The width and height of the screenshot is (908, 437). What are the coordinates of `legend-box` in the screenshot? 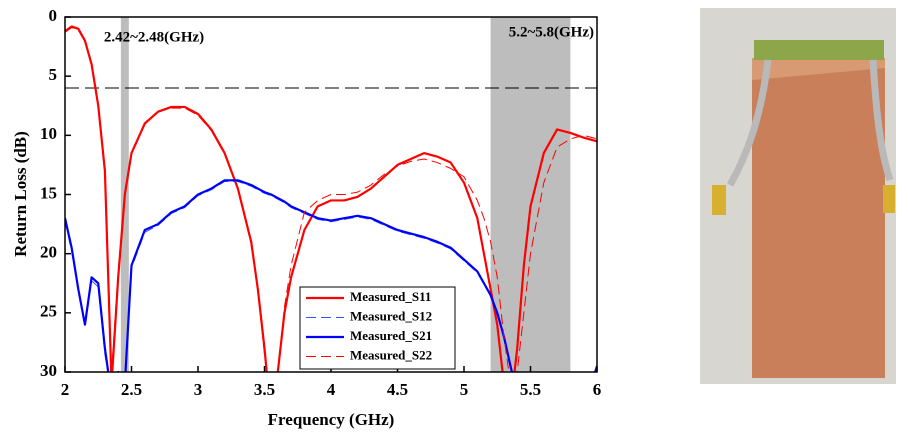 It's located at (377, 328).